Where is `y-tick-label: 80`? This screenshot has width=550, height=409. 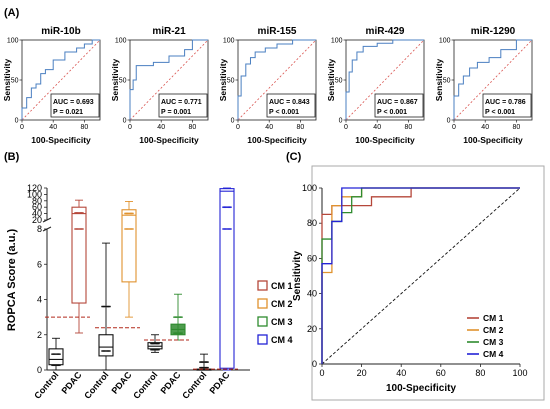
y-tick-label: 80 is located at coordinates (312, 223).